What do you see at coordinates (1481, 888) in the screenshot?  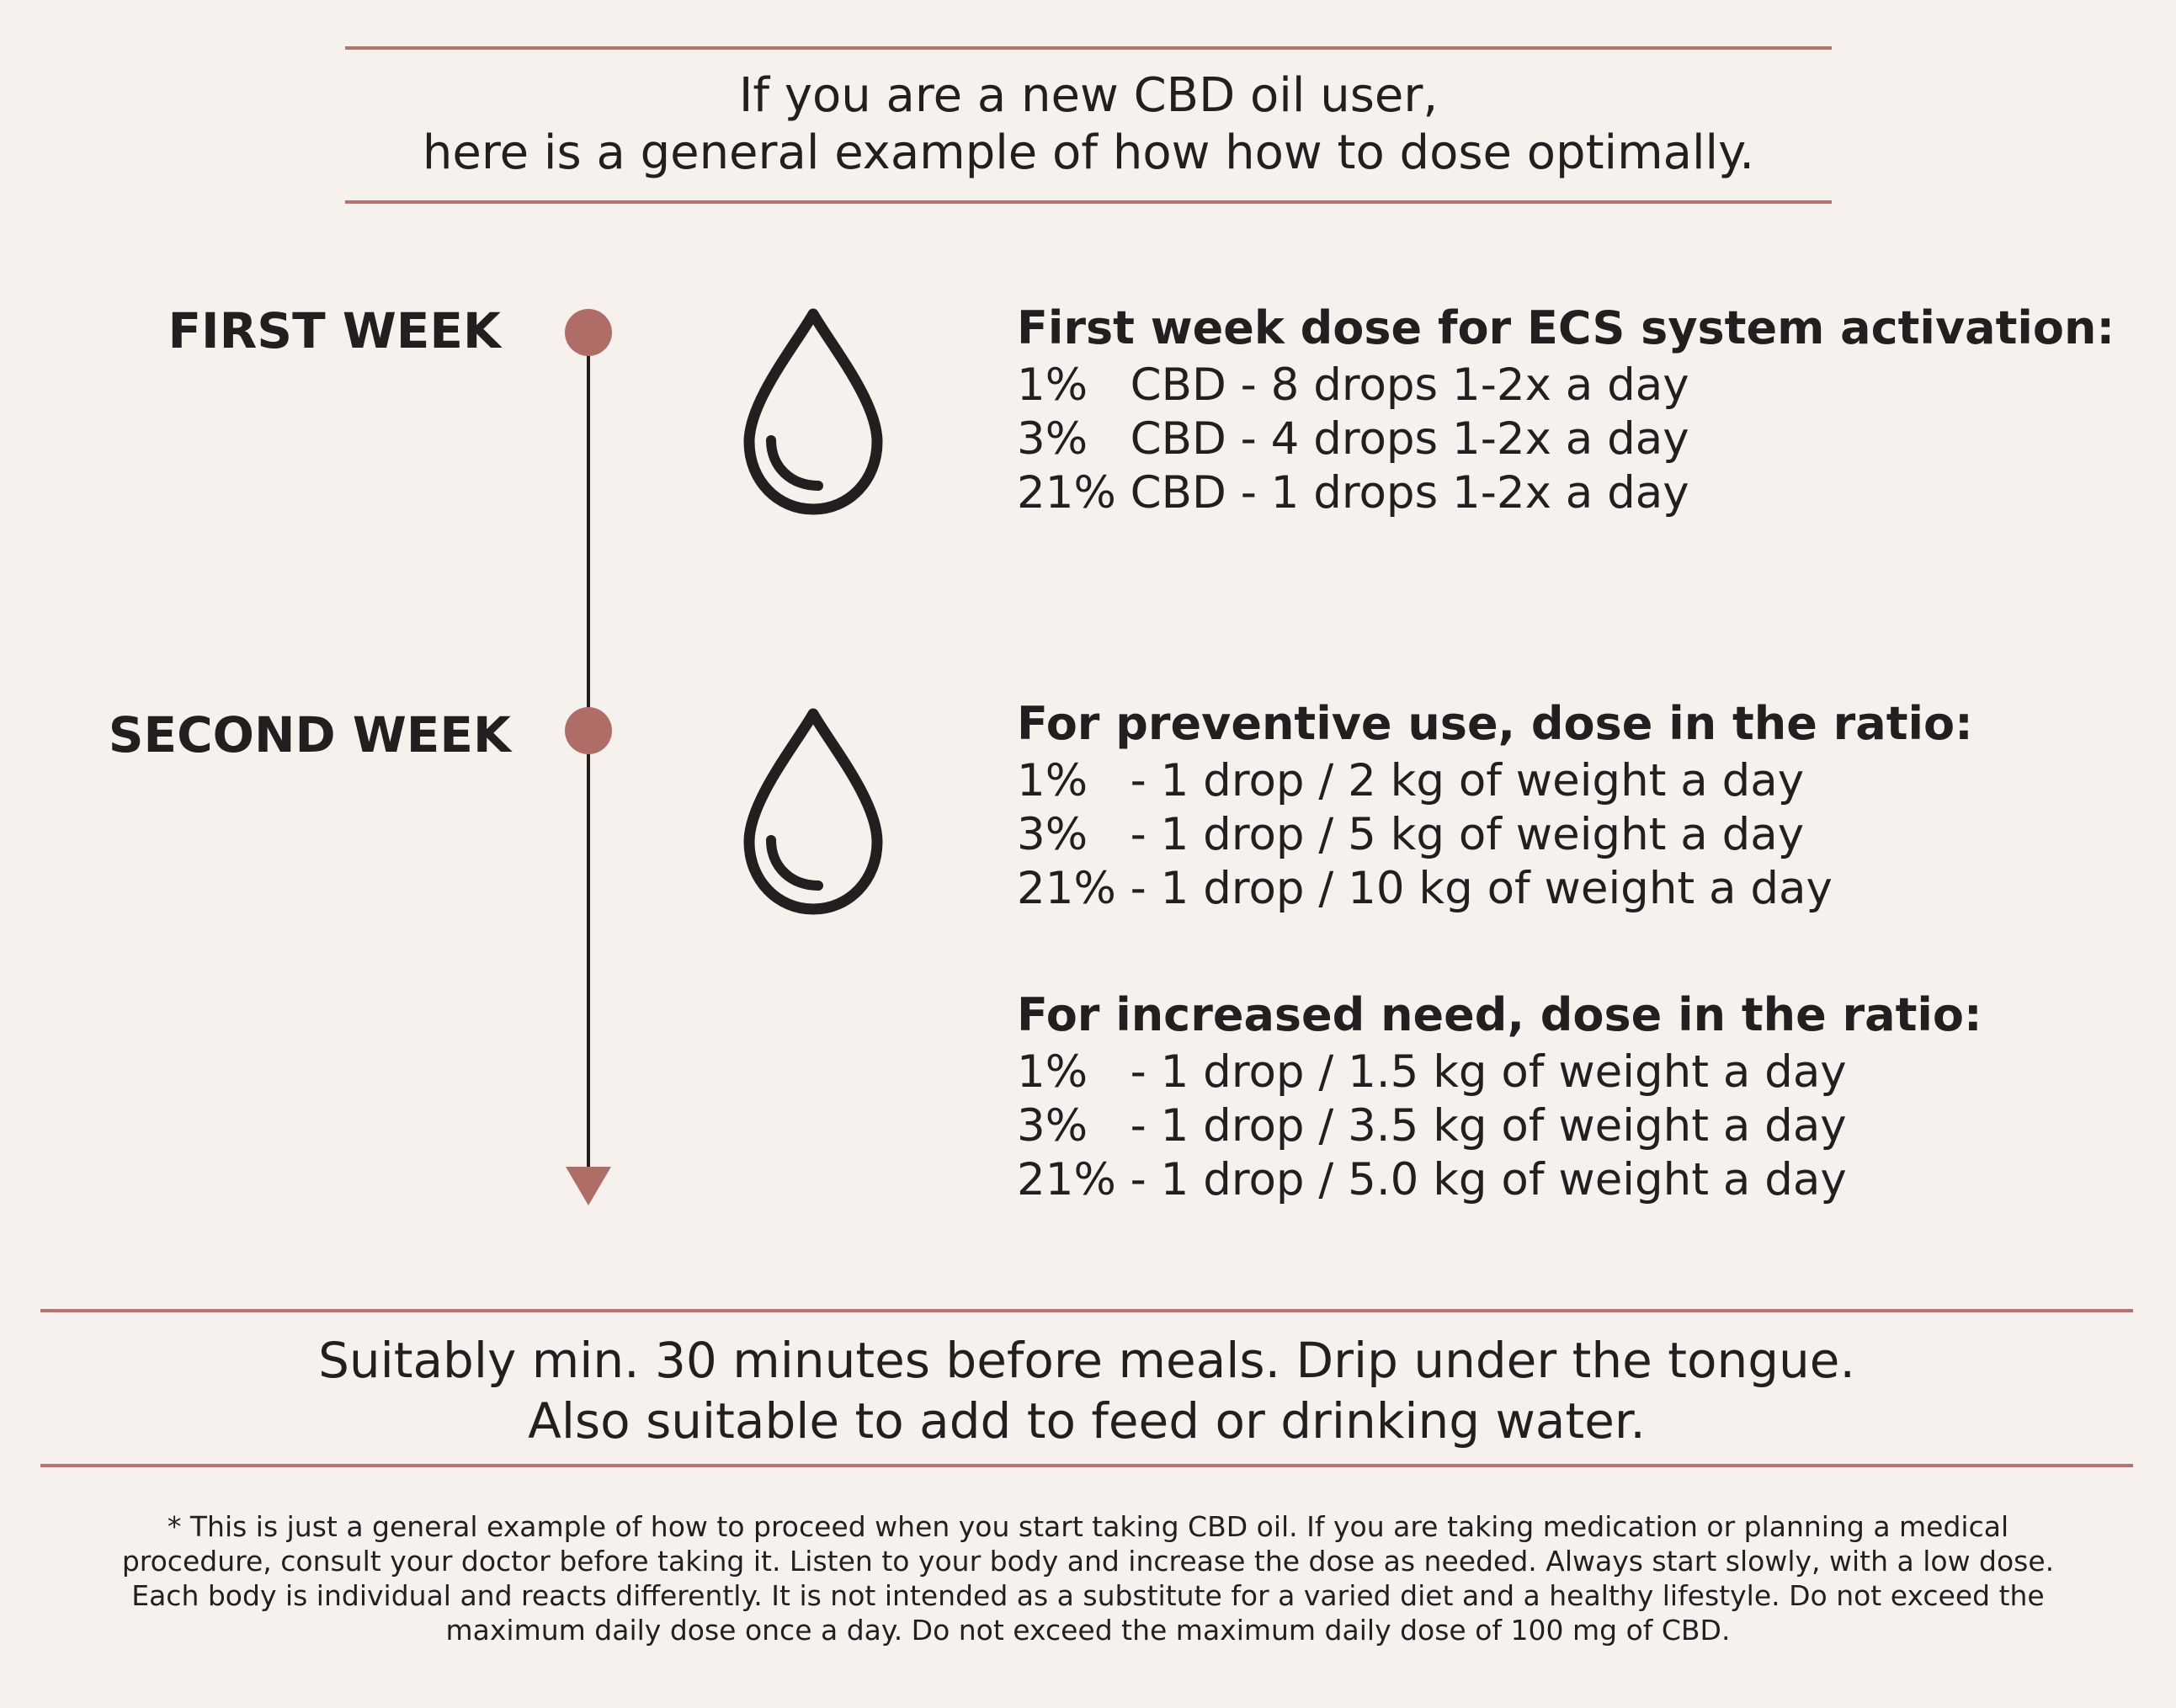 I see `dose-text: - 1 drop / 10 kg of weight a day` at bounding box center [1481, 888].